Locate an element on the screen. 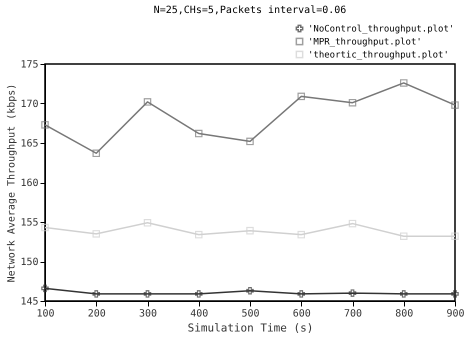  x-tick-label: 300 is located at coordinates (148, 314).